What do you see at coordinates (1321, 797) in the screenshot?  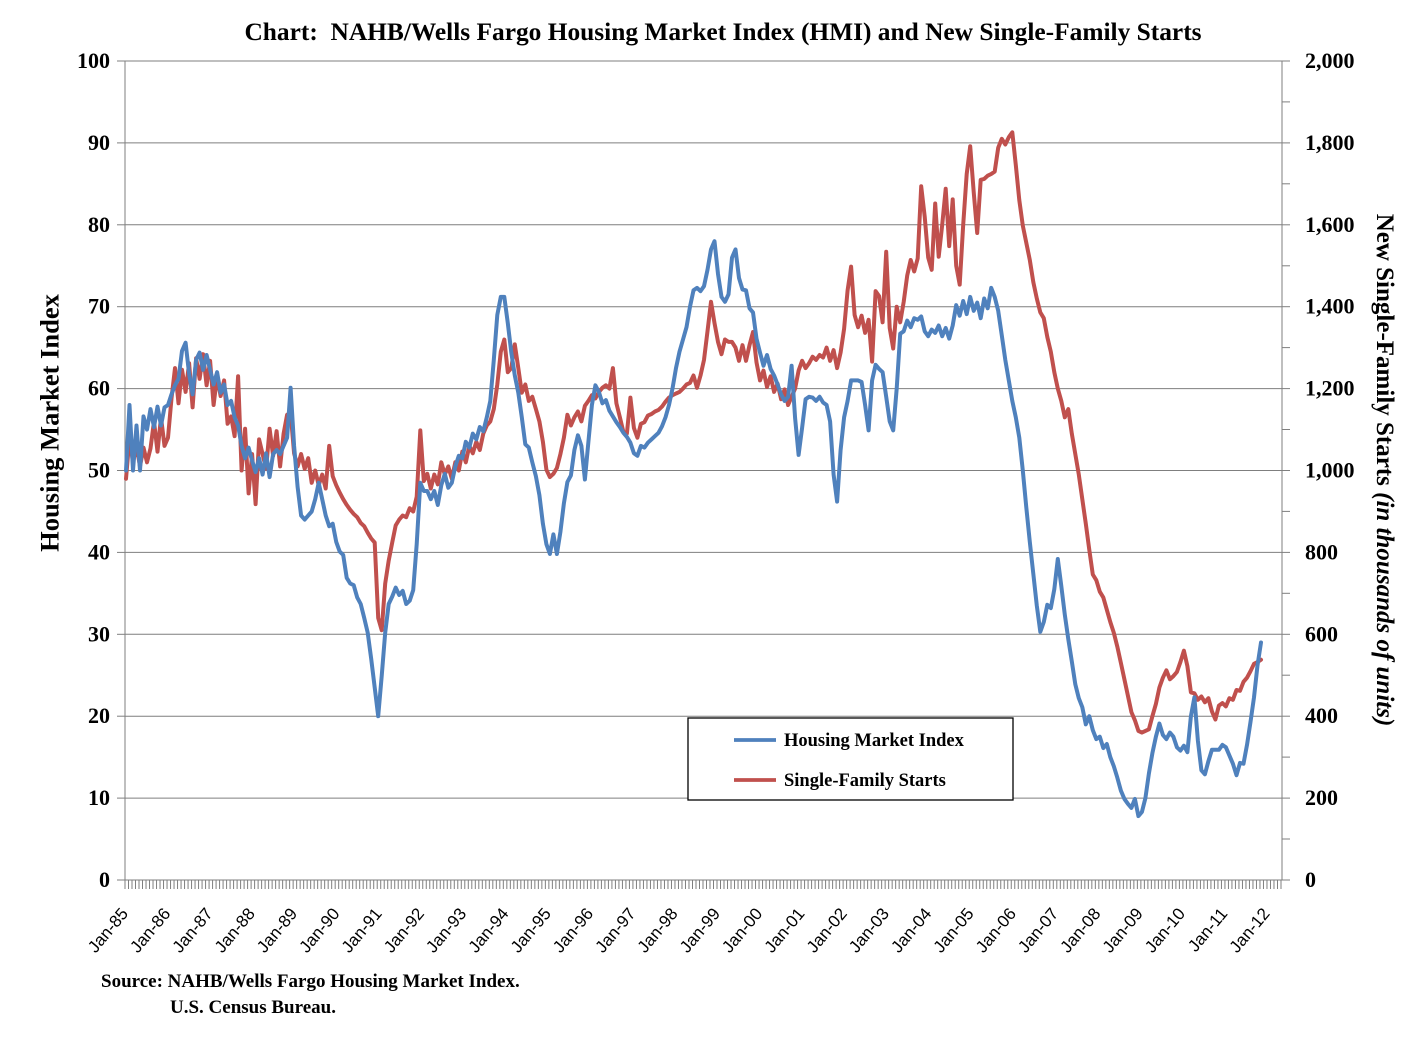 I see `svg-text: 200` at bounding box center [1321, 797].